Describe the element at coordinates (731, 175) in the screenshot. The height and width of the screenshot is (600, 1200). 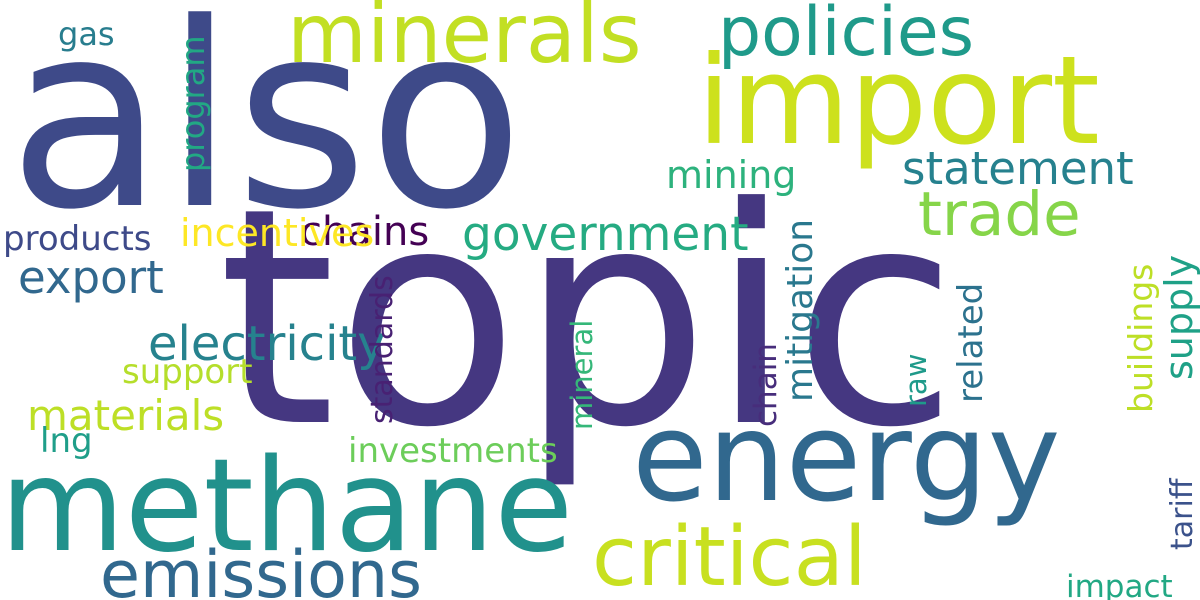
I see `word-mining: mining` at that location.